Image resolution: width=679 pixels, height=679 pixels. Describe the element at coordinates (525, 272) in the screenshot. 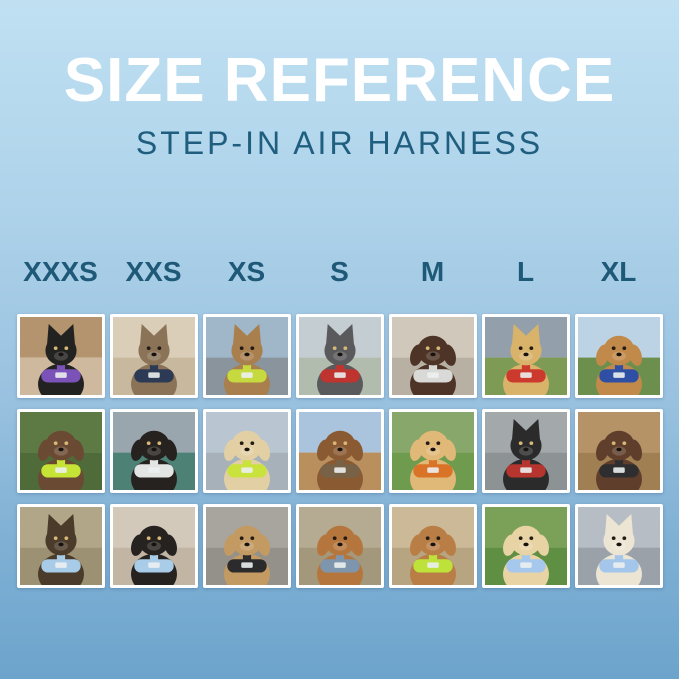

I see `size-label: L` at that location.